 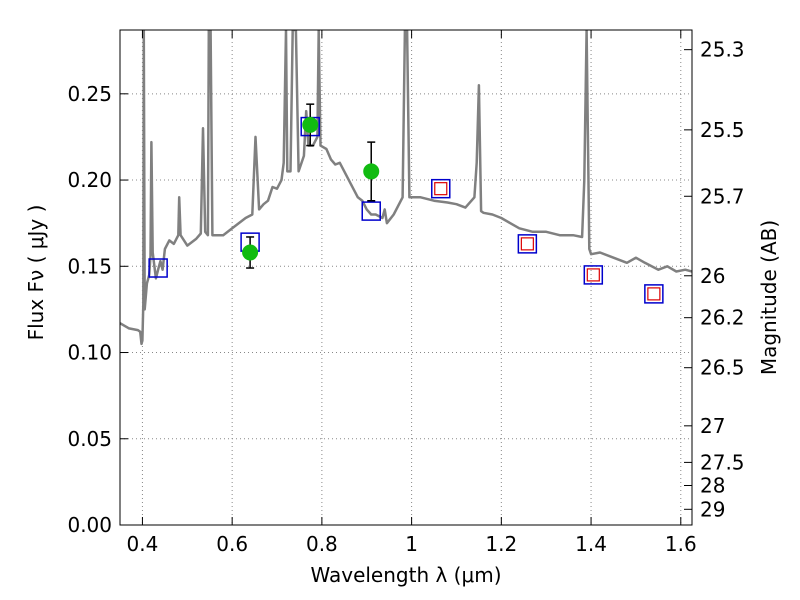 I want to click on y-tick-label: 0.15, so click(x=89, y=266).